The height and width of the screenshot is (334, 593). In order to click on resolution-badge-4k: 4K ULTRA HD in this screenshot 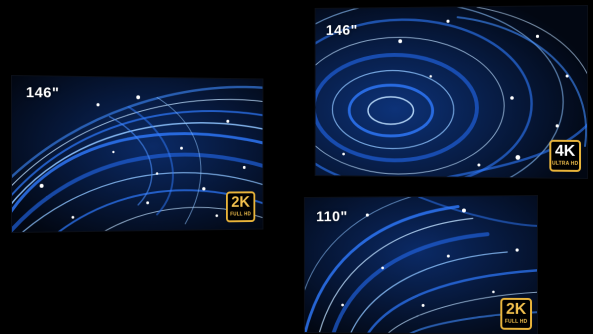, I will do `click(565, 155)`.